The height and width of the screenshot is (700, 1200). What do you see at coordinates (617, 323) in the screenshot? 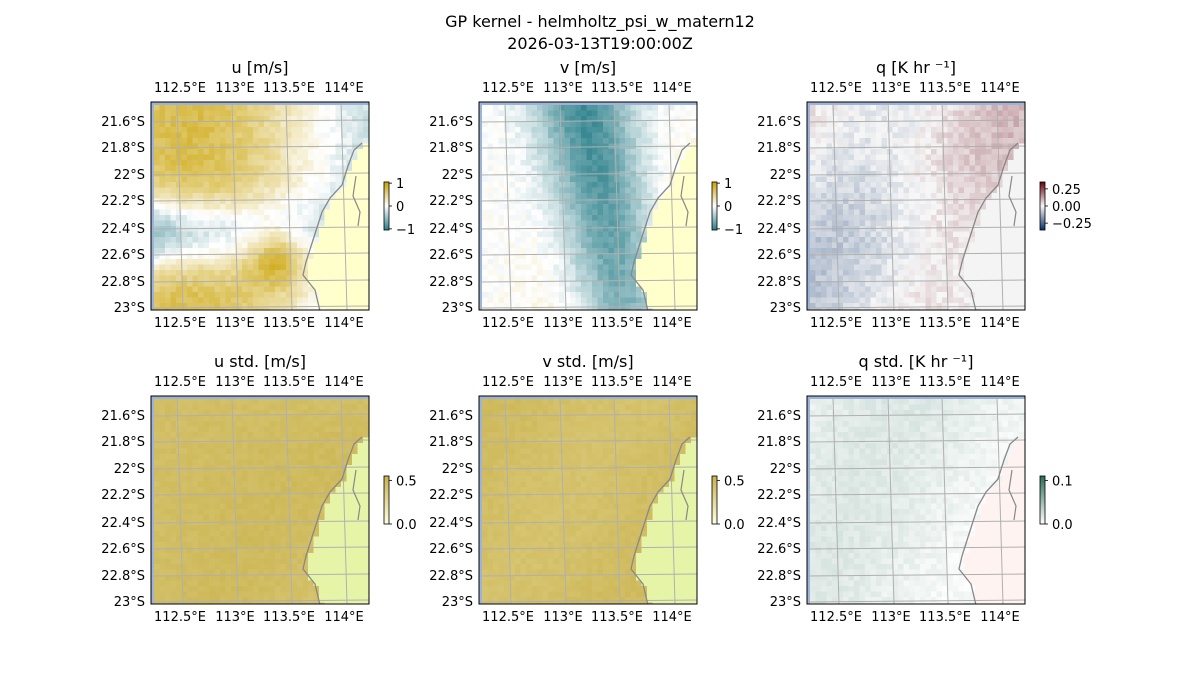
I see `x-tick-label-bottom: 113.5°E` at bounding box center [617, 323].